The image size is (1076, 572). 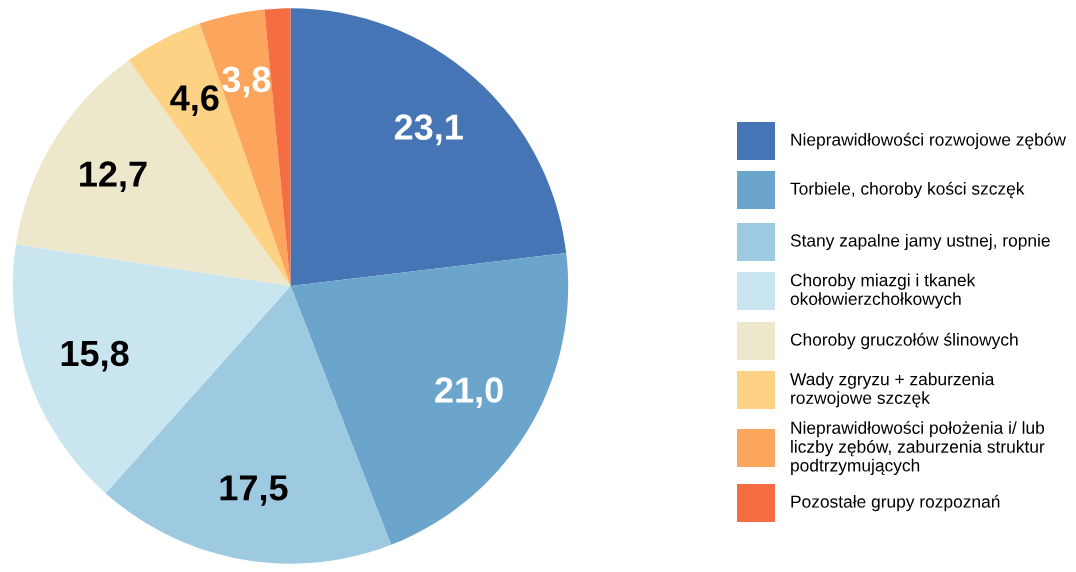 What do you see at coordinates (907, 190) in the screenshot?
I see `legend-label: Torbiele, choroby kości szczęk` at bounding box center [907, 190].